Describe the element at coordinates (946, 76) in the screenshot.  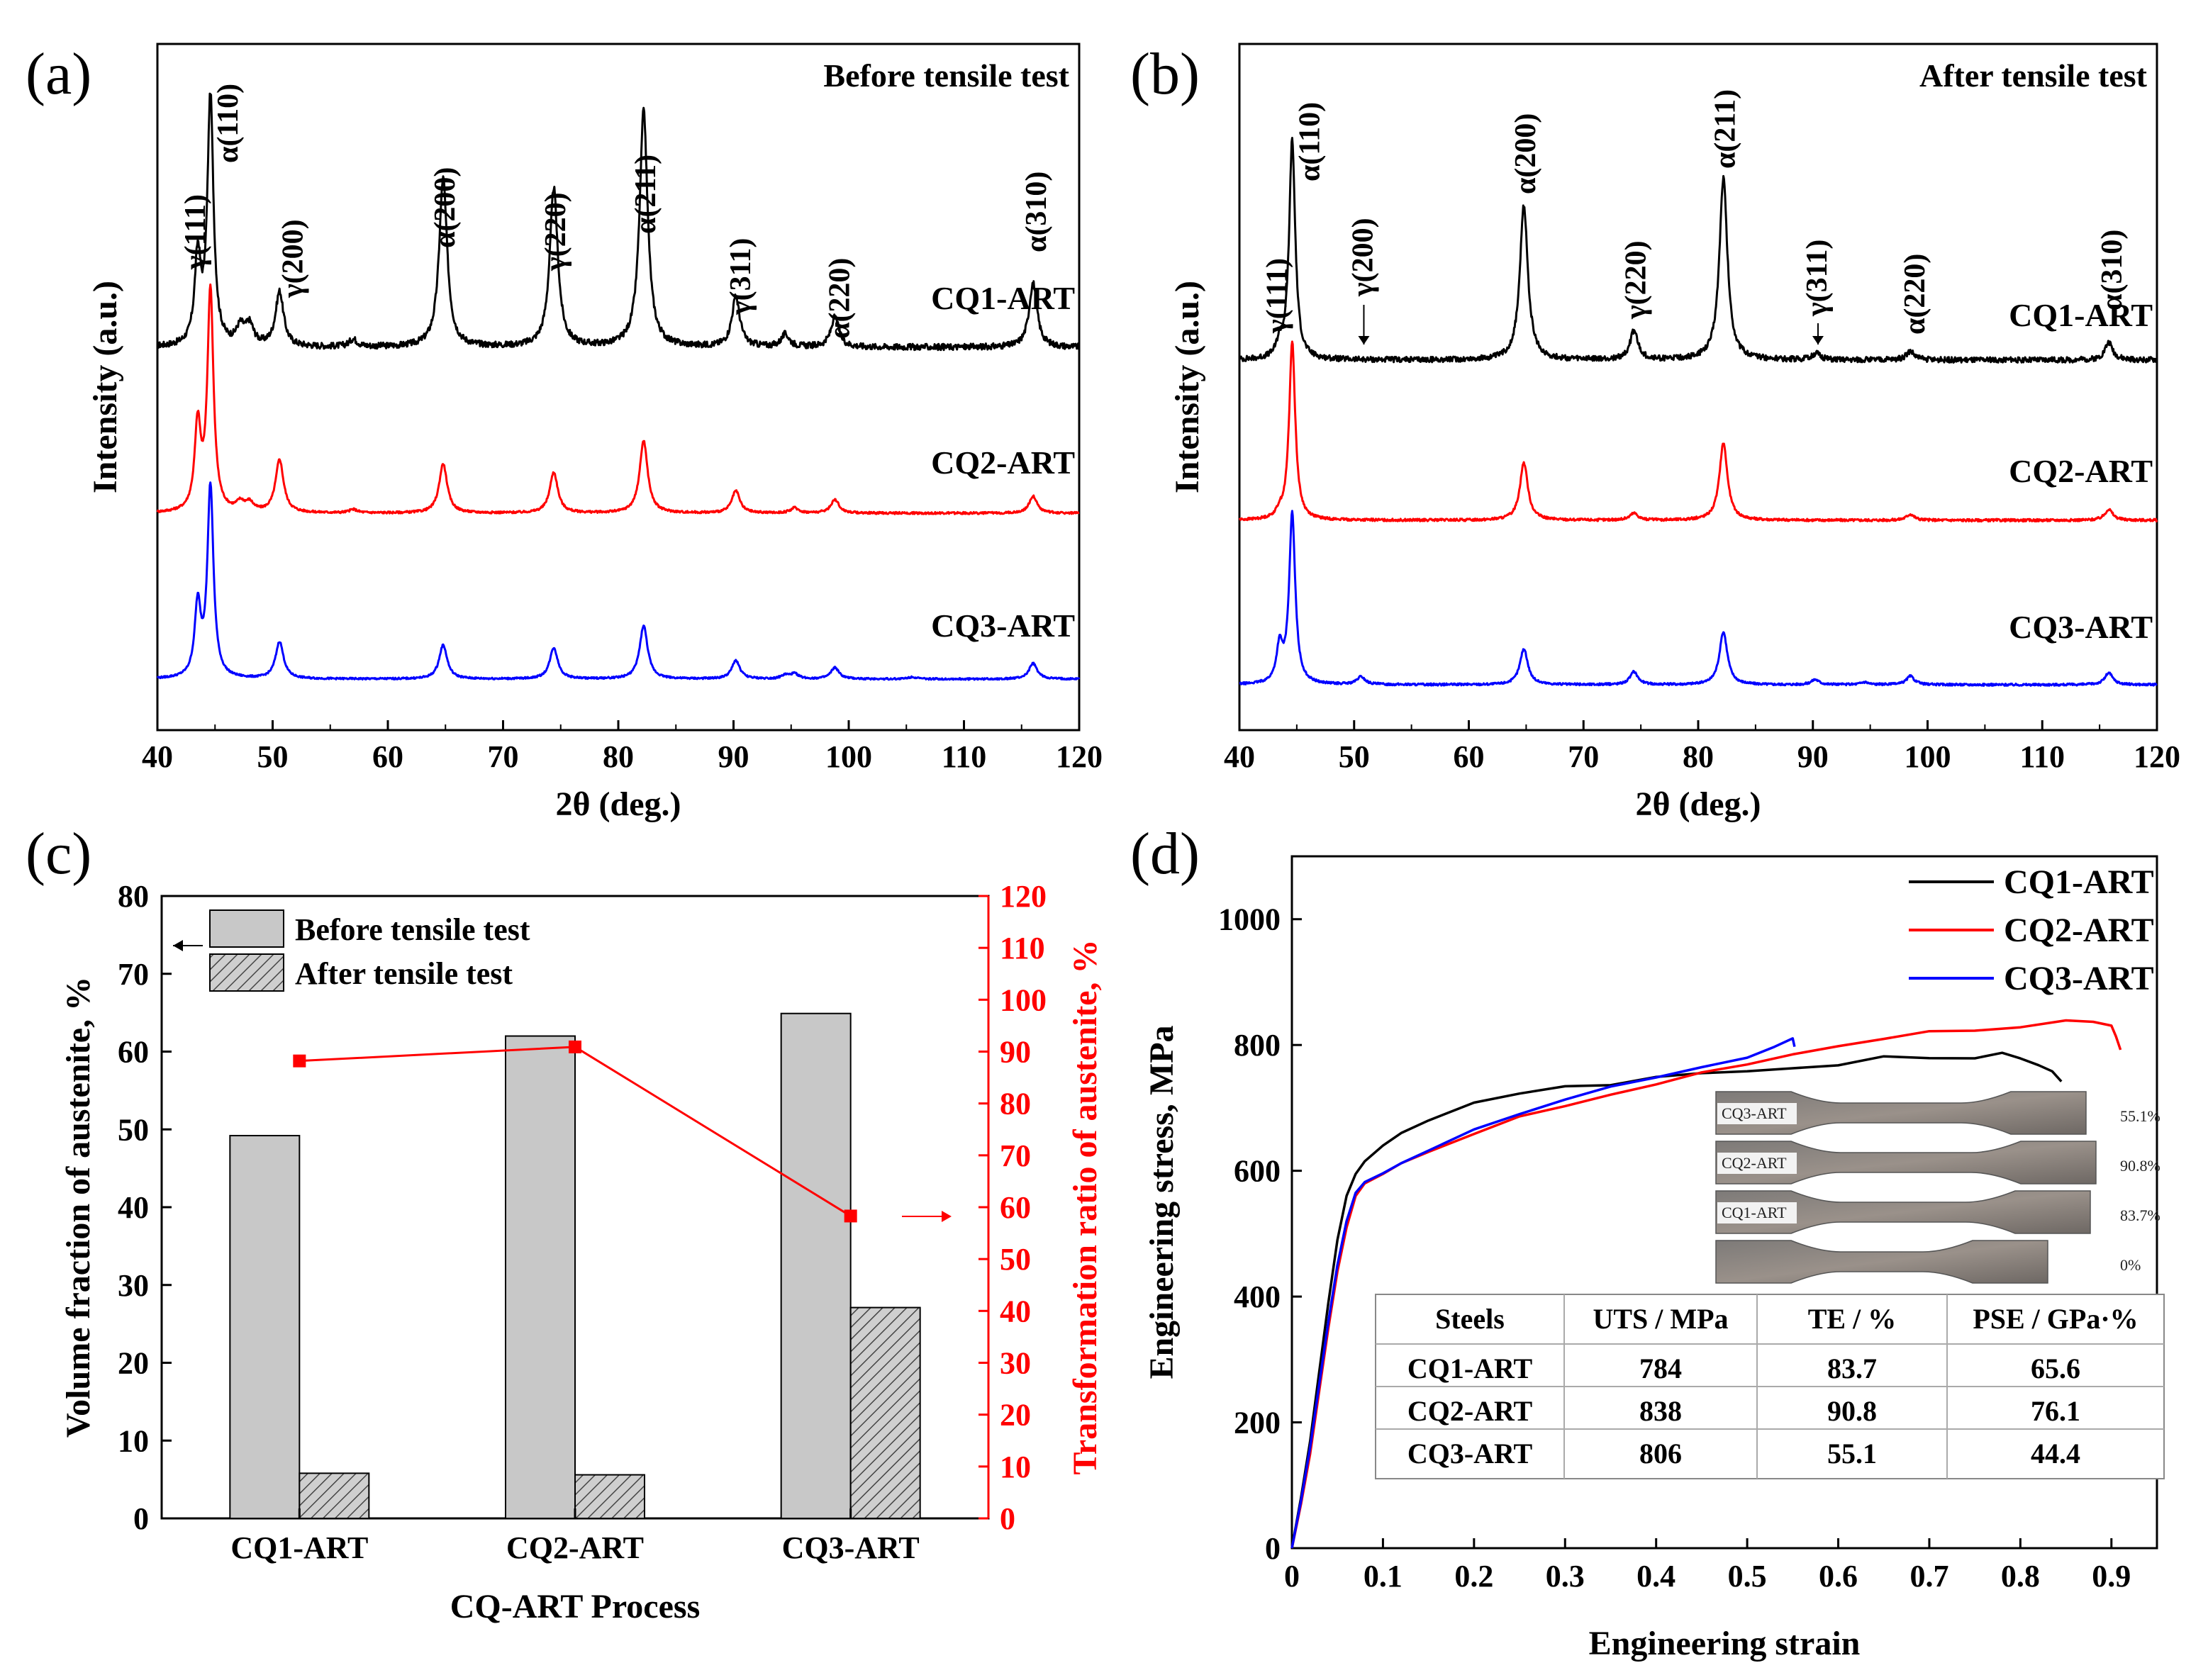
I see `panel-title: Before tensile test` at that location.